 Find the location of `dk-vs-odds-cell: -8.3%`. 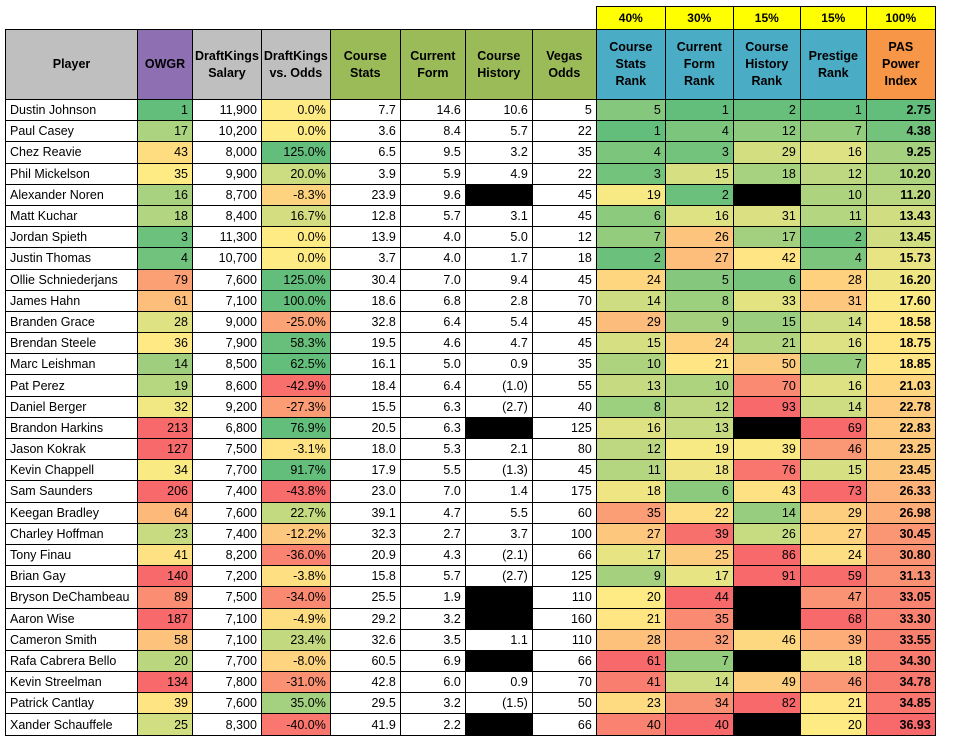

dk-vs-odds-cell: -8.3% is located at coordinates (295, 194).